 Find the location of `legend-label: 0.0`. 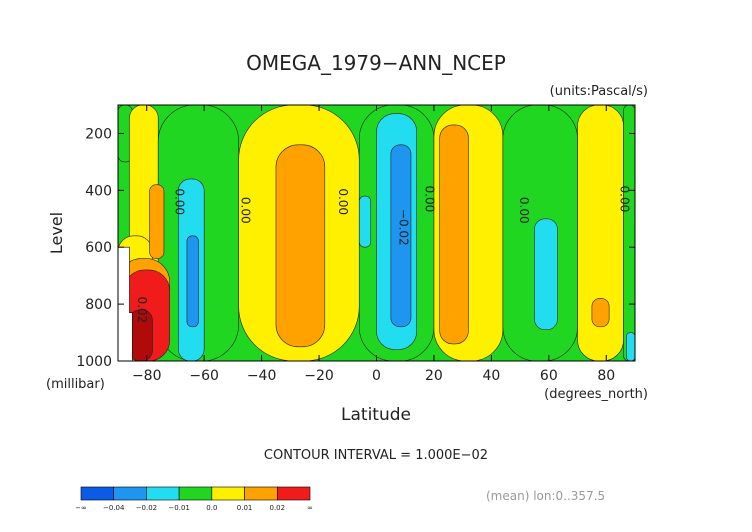

legend-label: 0.0 is located at coordinates (211, 508).